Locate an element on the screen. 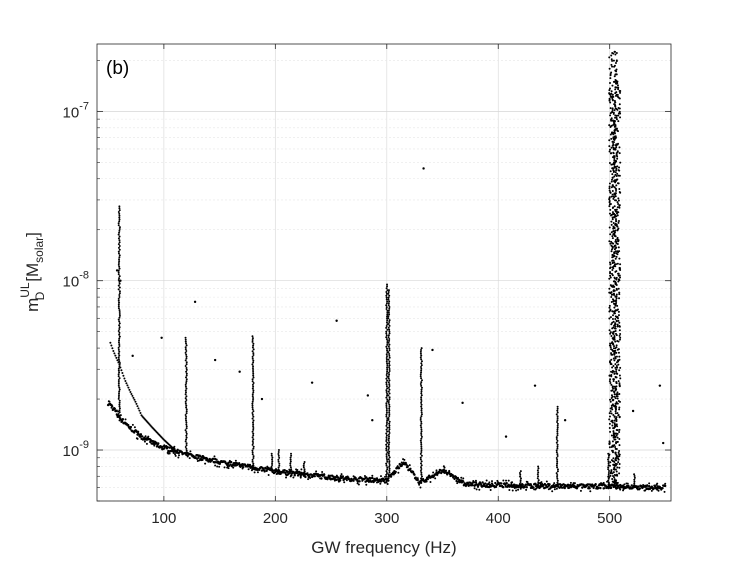 This screenshot has height=565, width=747. y-tick-label: 10-8 is located at coordinates (76, 280).